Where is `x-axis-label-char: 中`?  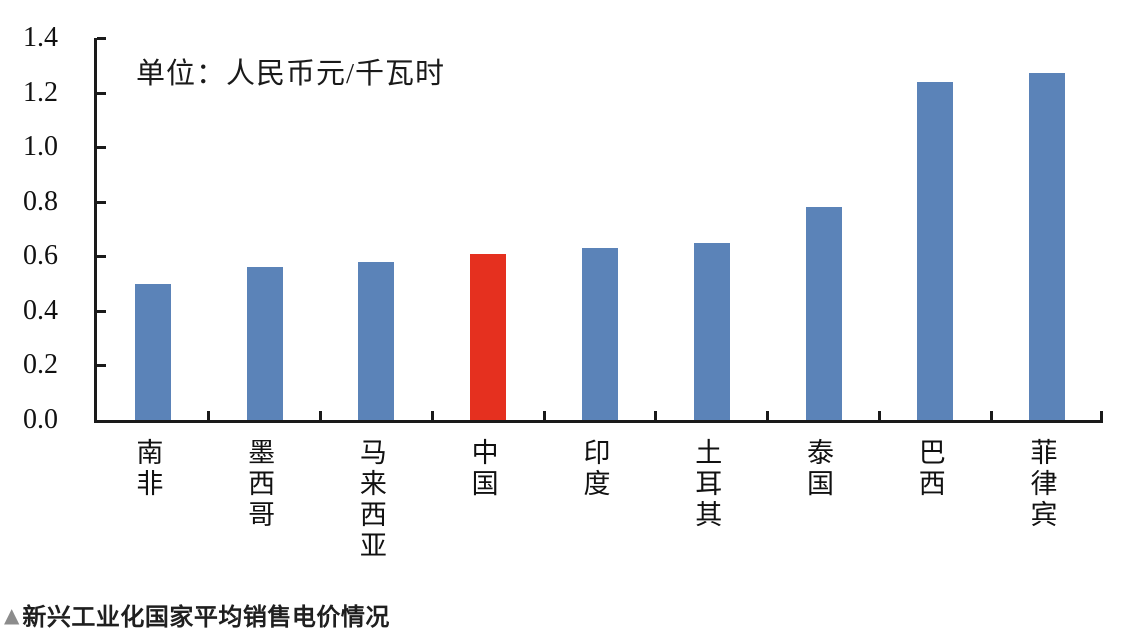
x-axis-label-char: 中 is located at coordinates (485, 453).